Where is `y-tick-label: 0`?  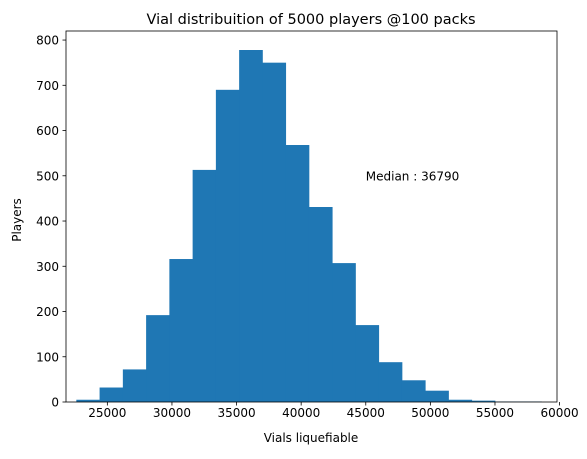
y-tick-label: 0 is located at coordinates (55, 403).